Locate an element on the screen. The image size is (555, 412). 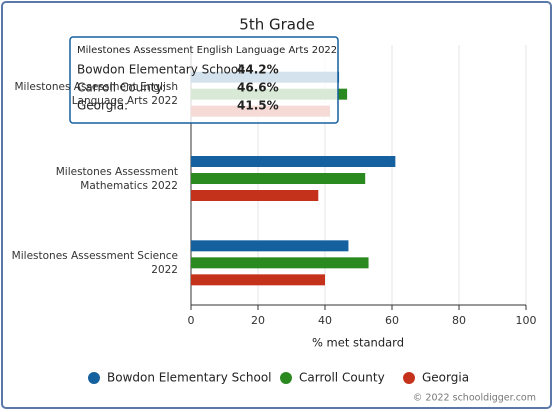
tooltip-label: Carroll County: is located at coordinates (121, 88).